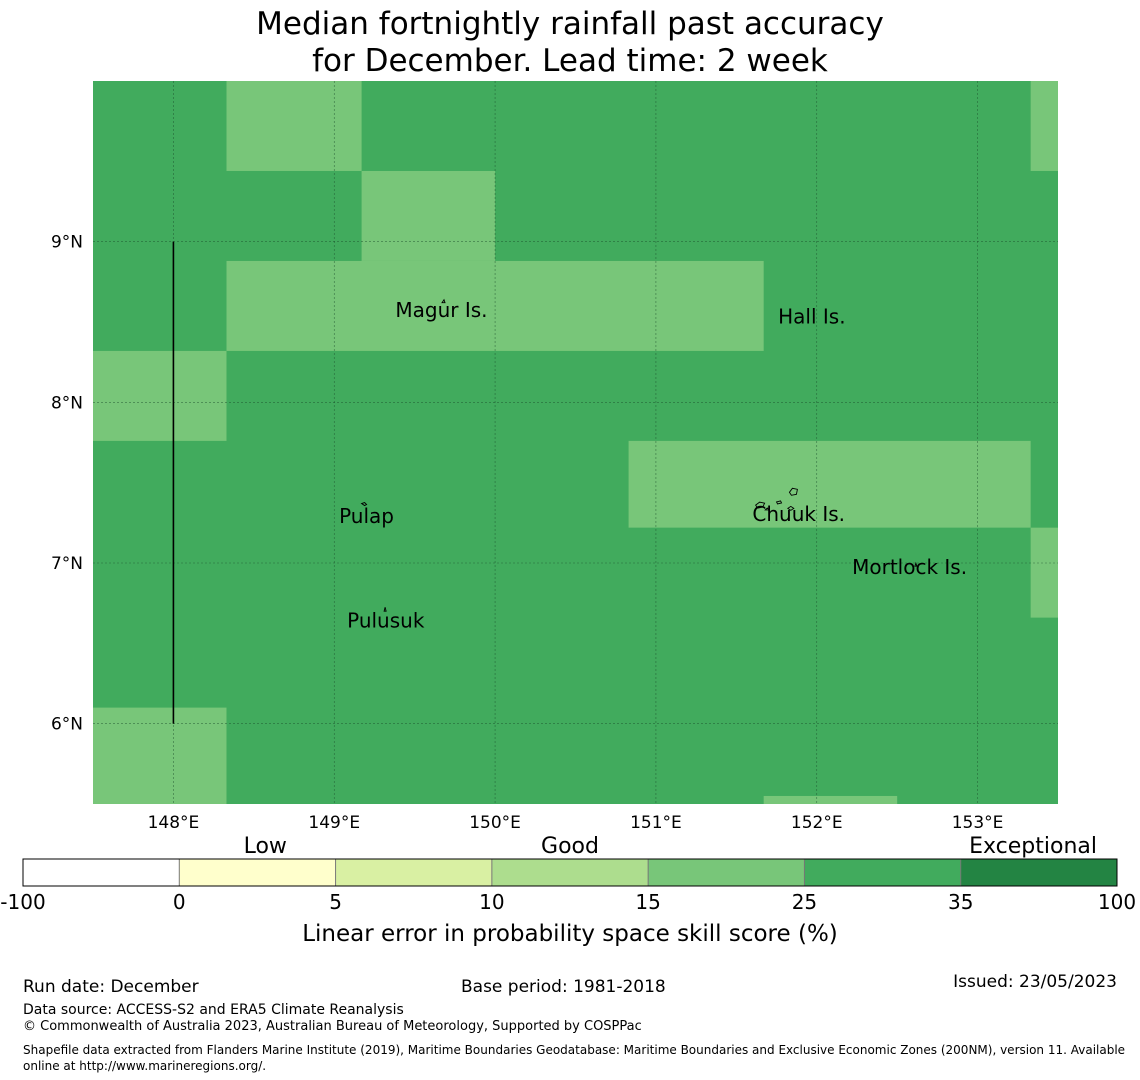 The height and width of the screenshot is (1080, 1140). Describe the element at coordinates (1033, 846) in the screenshot. I see `colorbar-category-label: Exceptional` at that location.